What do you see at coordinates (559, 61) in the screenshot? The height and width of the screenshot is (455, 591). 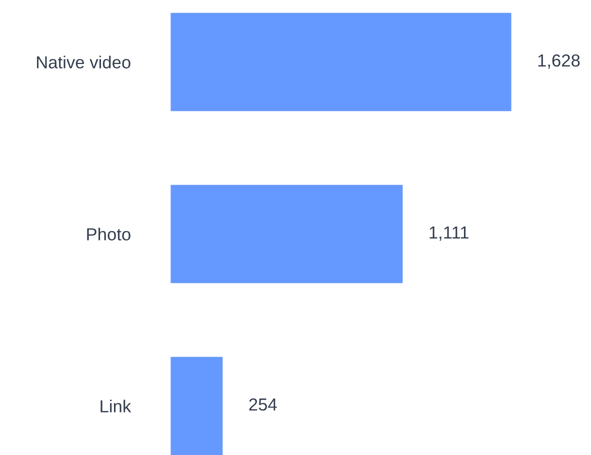 I see `data-label: 1,628` at bounding box center [559, 61].